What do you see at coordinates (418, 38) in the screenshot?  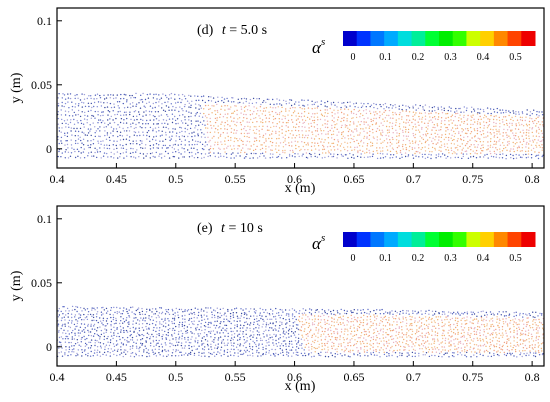 I see `colorbar-swatch-d` at bounding box center [418, 38].